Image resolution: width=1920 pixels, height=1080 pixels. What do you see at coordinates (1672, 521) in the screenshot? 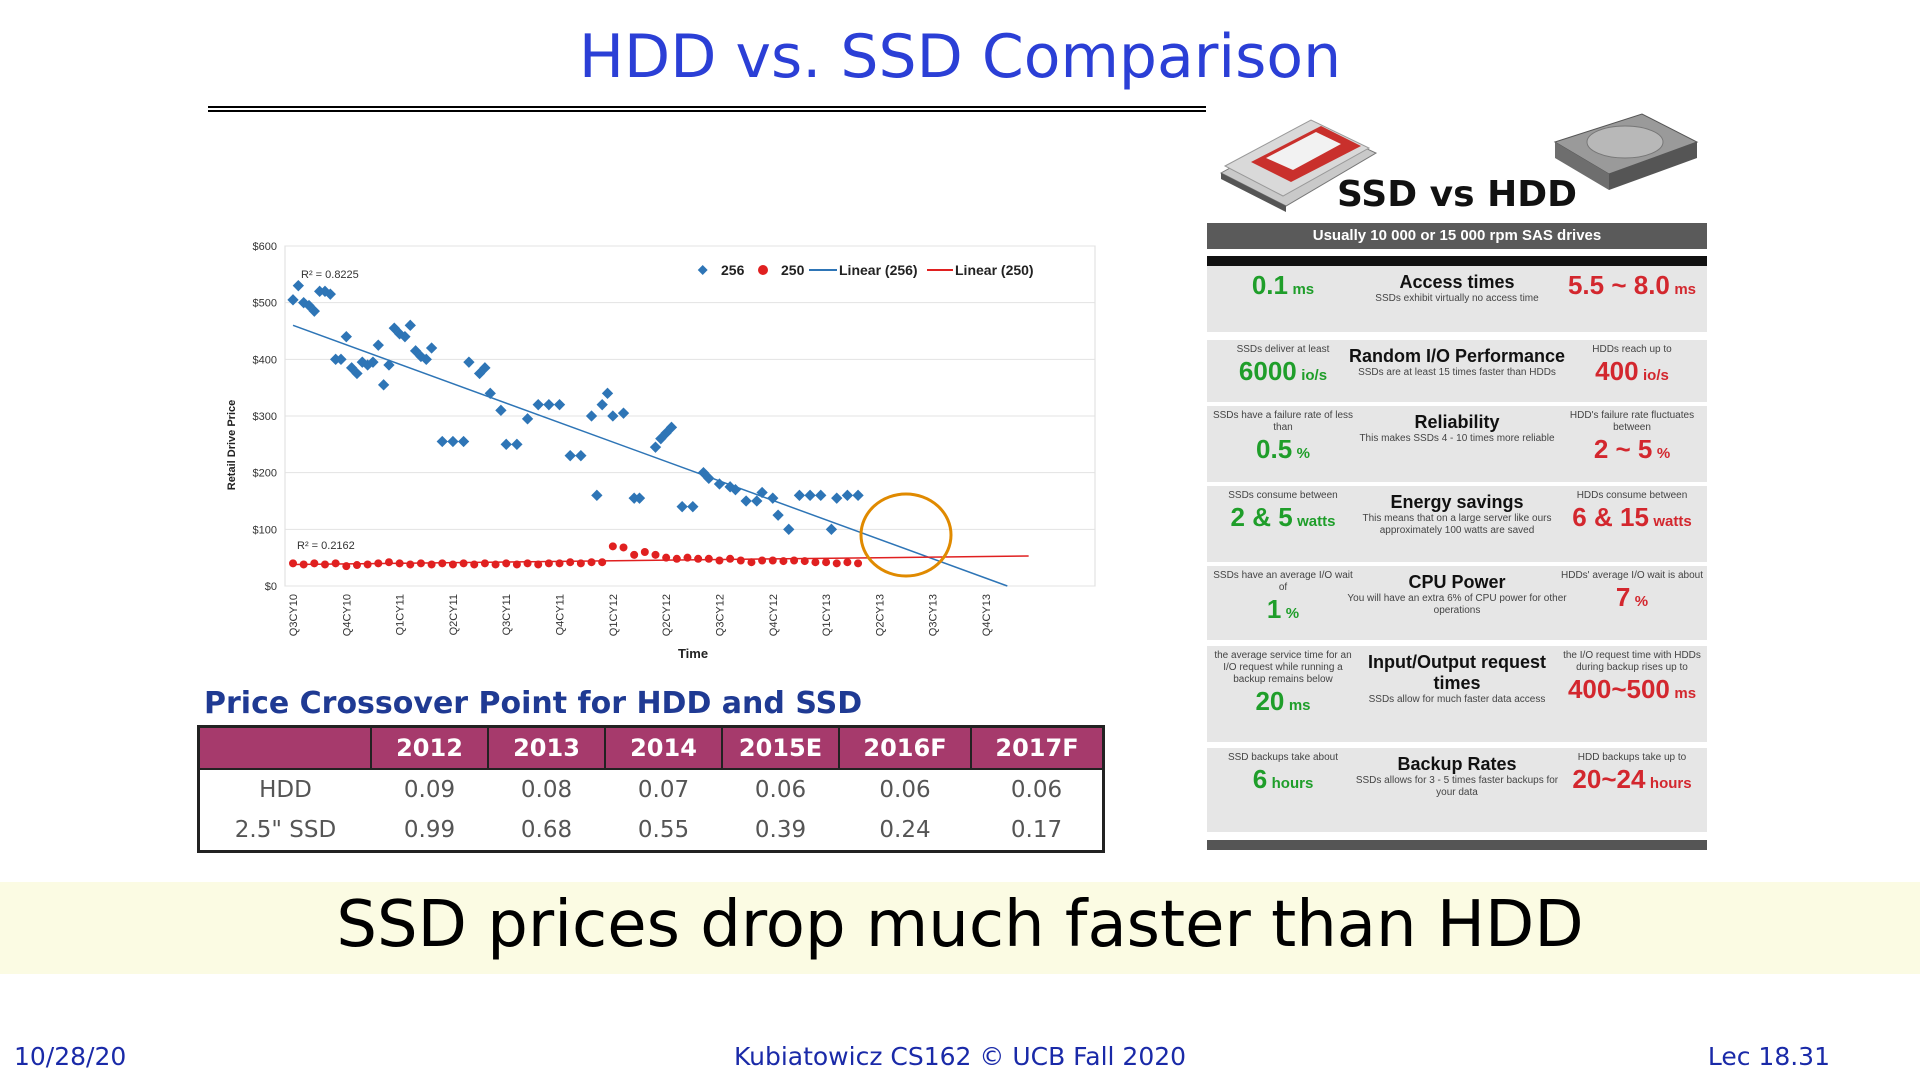
I see `hdd-unit: watts` at bounding box center [1672, 521].